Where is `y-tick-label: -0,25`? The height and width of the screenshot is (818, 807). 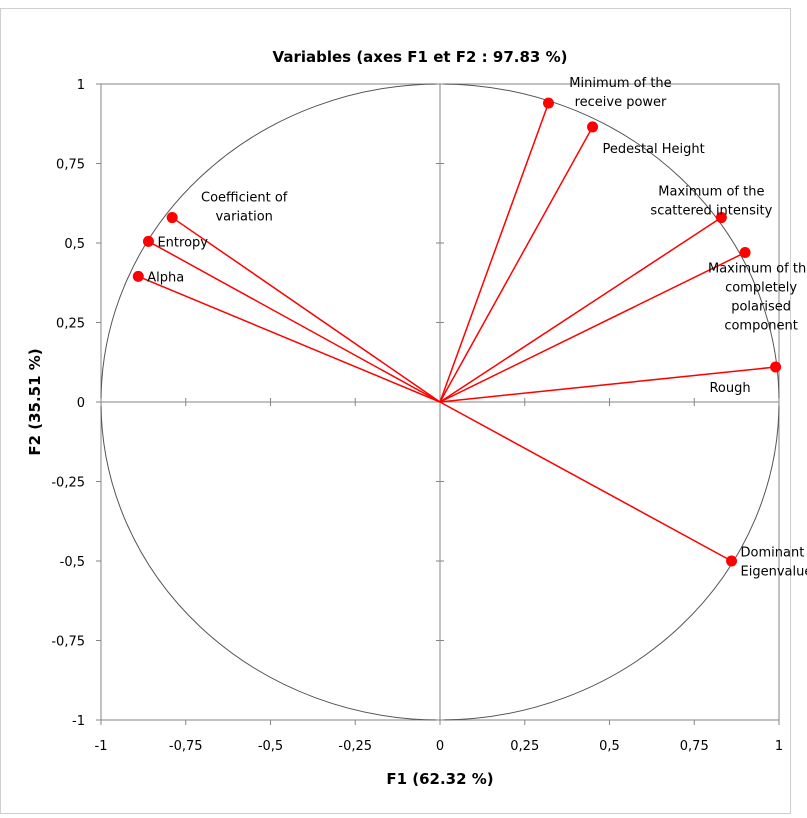
y-tick-label: -0,25 is located at coordinates (68, 483).